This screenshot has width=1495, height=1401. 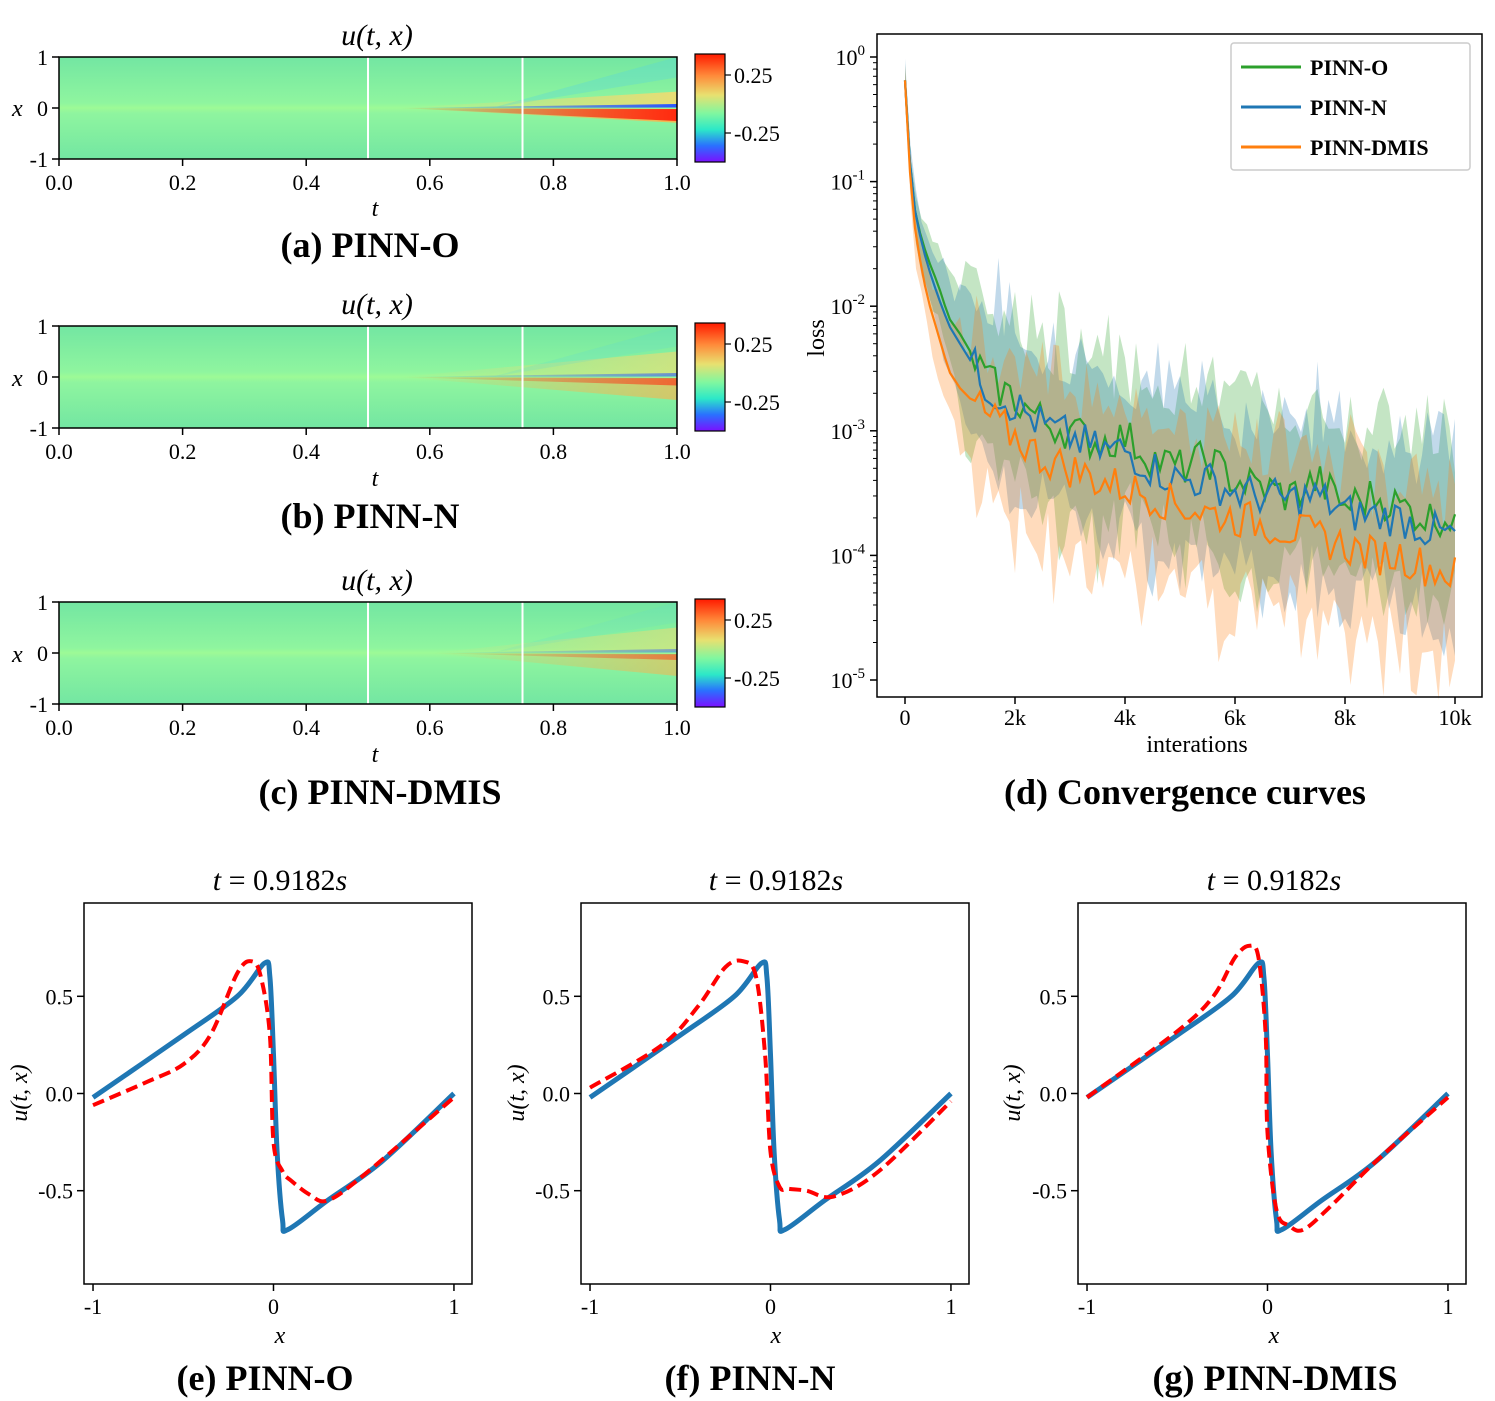 What do you see at coordinates (376, 479) in the screenshot?
I see `heatmap-xlabel: t` at bounding box center [376, 479].